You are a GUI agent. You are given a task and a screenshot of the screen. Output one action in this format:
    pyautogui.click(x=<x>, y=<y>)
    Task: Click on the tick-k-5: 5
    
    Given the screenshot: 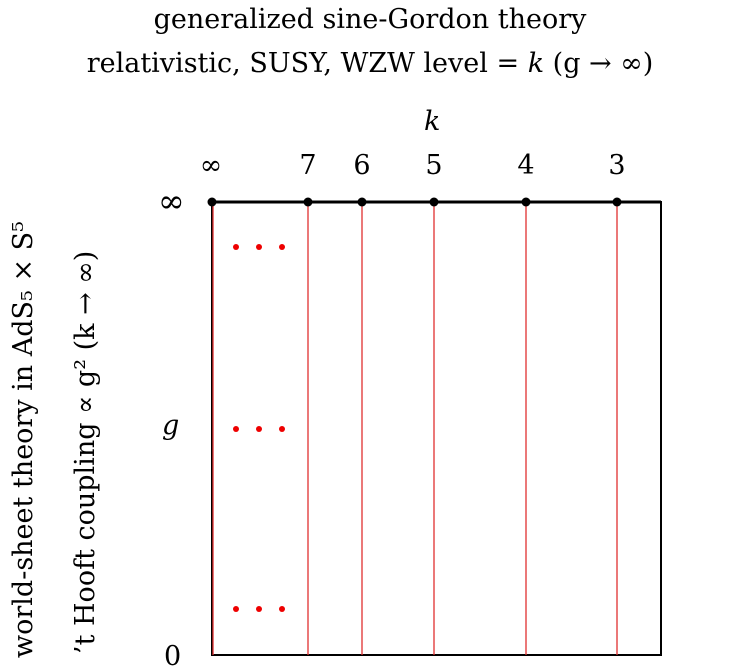 What is the action you would take?
    pyautogui.click(x=434, y=165)
    